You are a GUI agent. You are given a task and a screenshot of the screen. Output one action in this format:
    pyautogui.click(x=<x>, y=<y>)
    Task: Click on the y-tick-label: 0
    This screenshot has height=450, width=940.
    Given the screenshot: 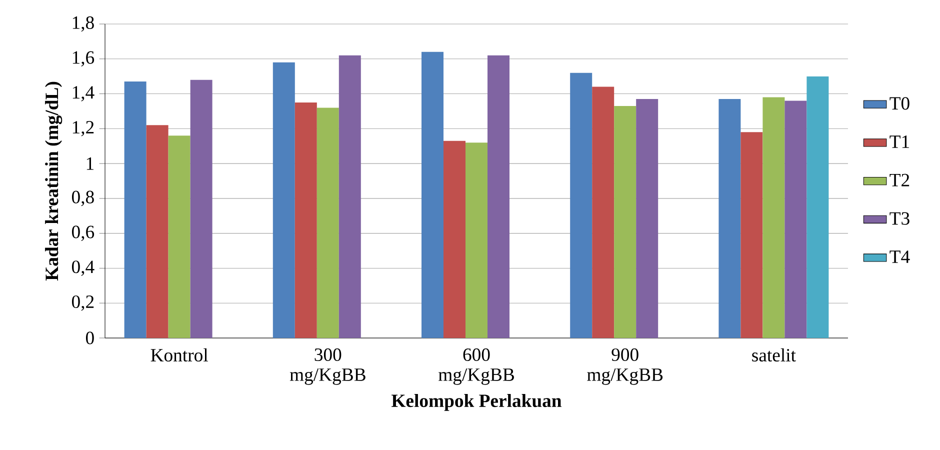 What is the action you would take?
    pyautogui.click(x=90, y=338)
    